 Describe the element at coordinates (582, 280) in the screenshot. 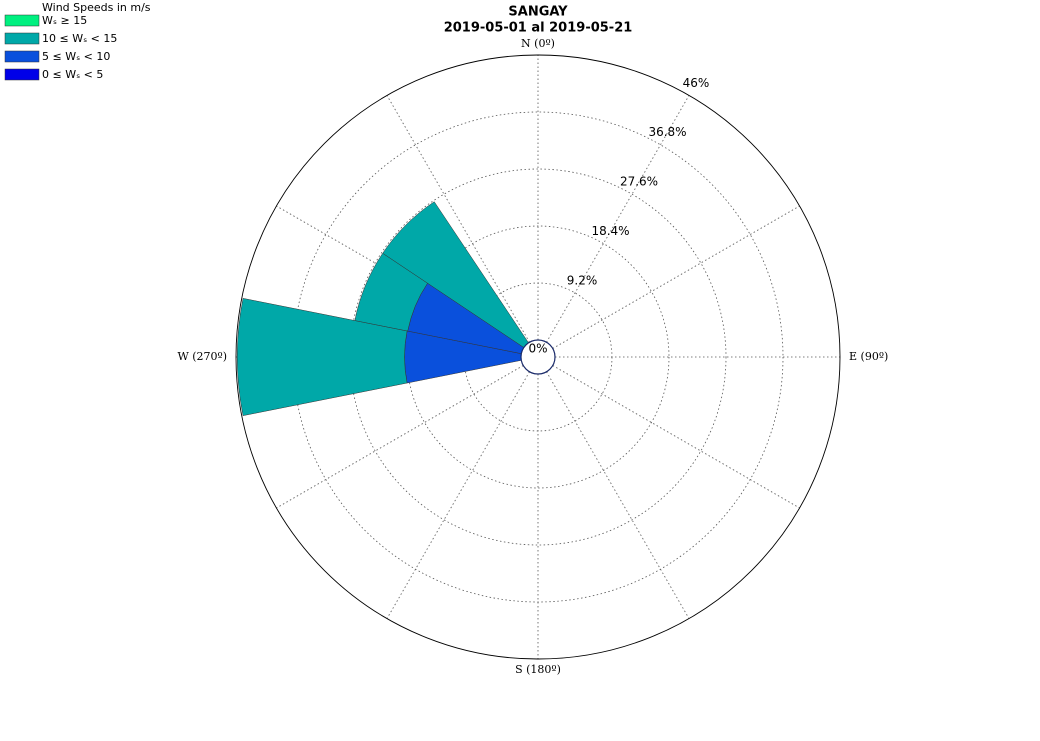

I see `r-tick-label: 9.2%` at that location.